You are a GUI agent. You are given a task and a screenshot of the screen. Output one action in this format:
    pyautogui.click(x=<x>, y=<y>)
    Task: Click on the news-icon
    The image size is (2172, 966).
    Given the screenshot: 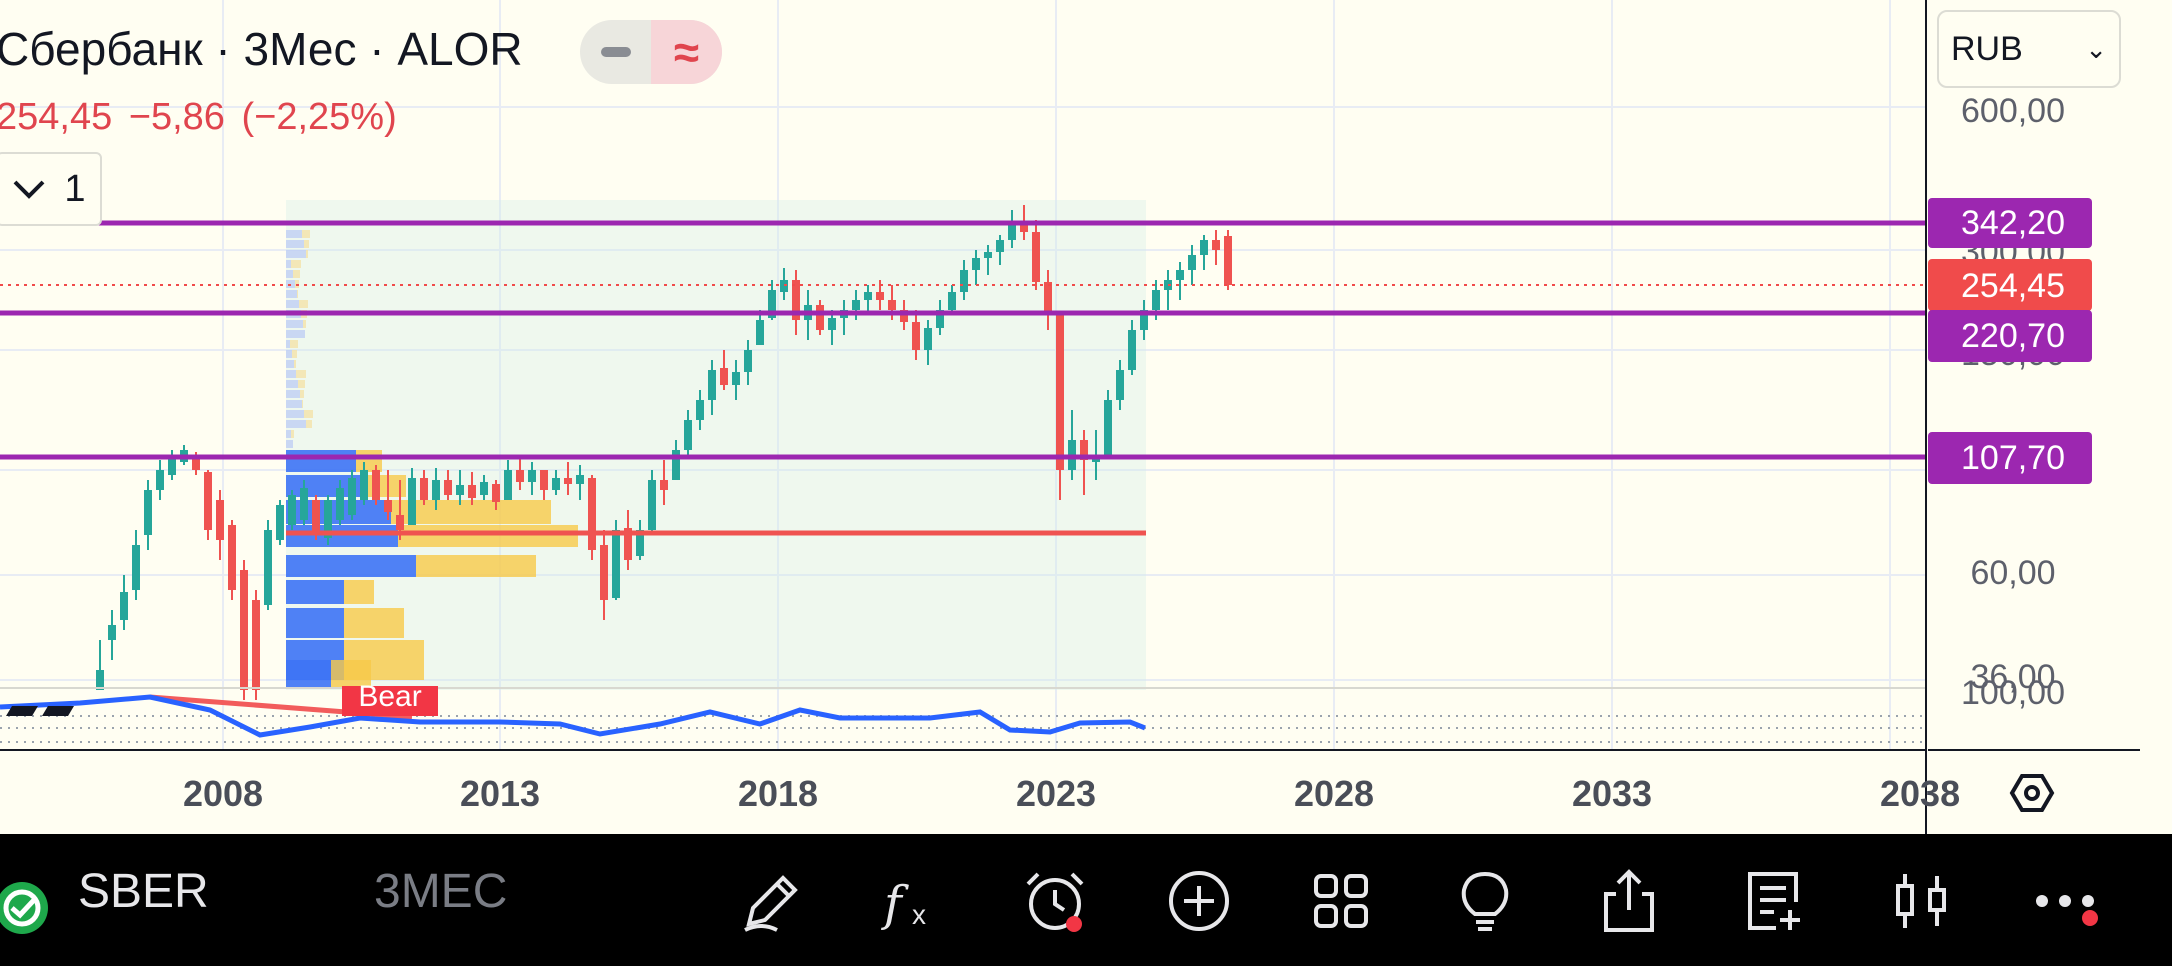 What is the action you would take?
    pyautogui.click(x=1775, y=901)
    